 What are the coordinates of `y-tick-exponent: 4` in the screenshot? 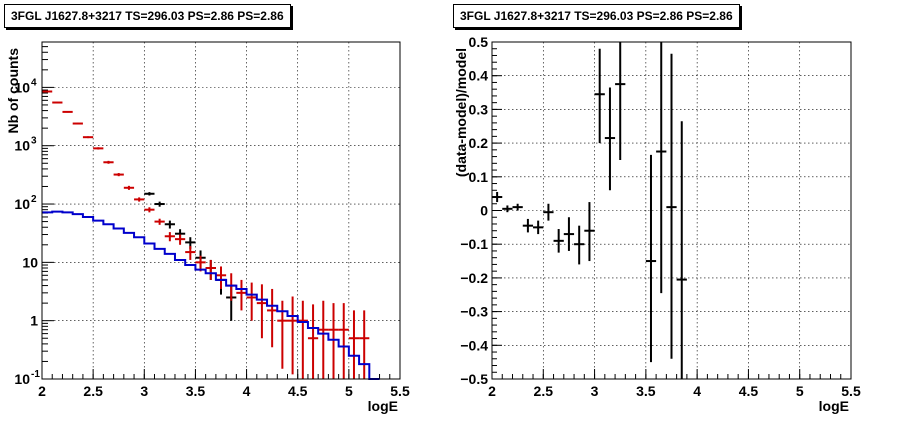 It's located at (34, 82).